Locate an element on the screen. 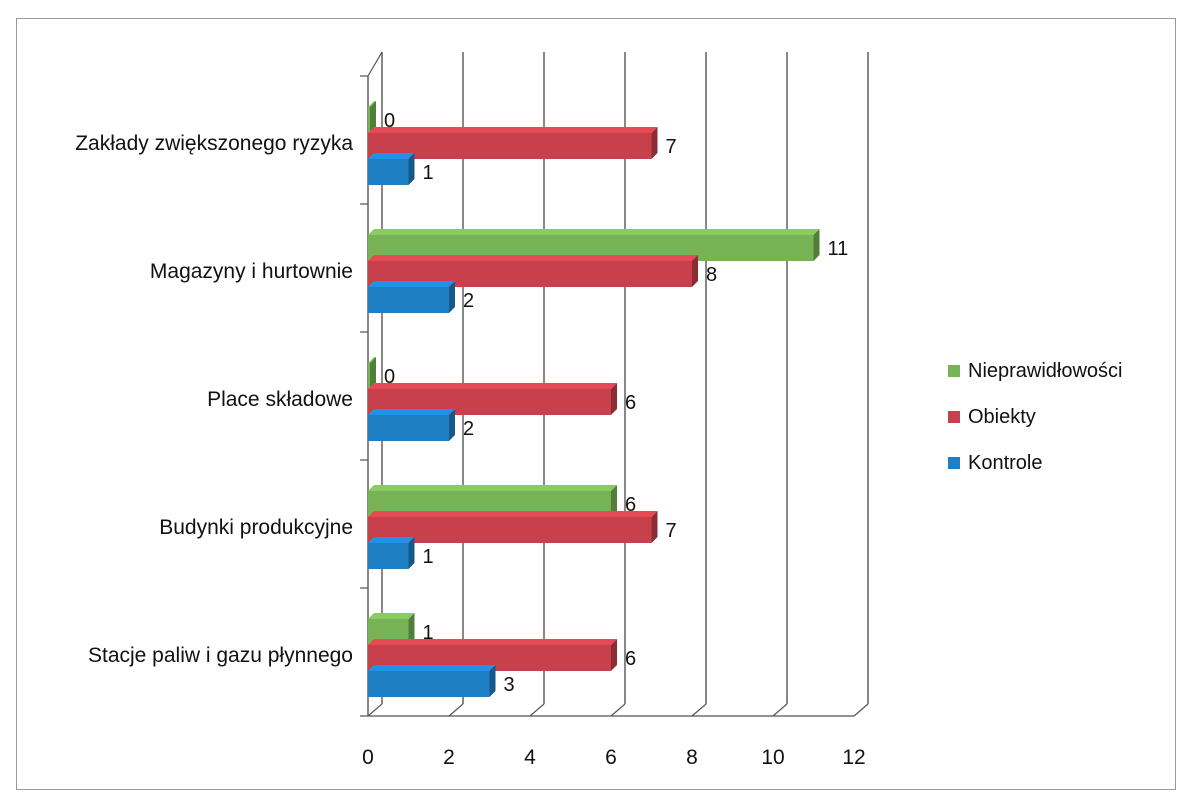 The height and width of the screenshot is (800, 1185). legend: Nieprawidłowości Obiekty Kontrole is located at coordinates (1035, 417).